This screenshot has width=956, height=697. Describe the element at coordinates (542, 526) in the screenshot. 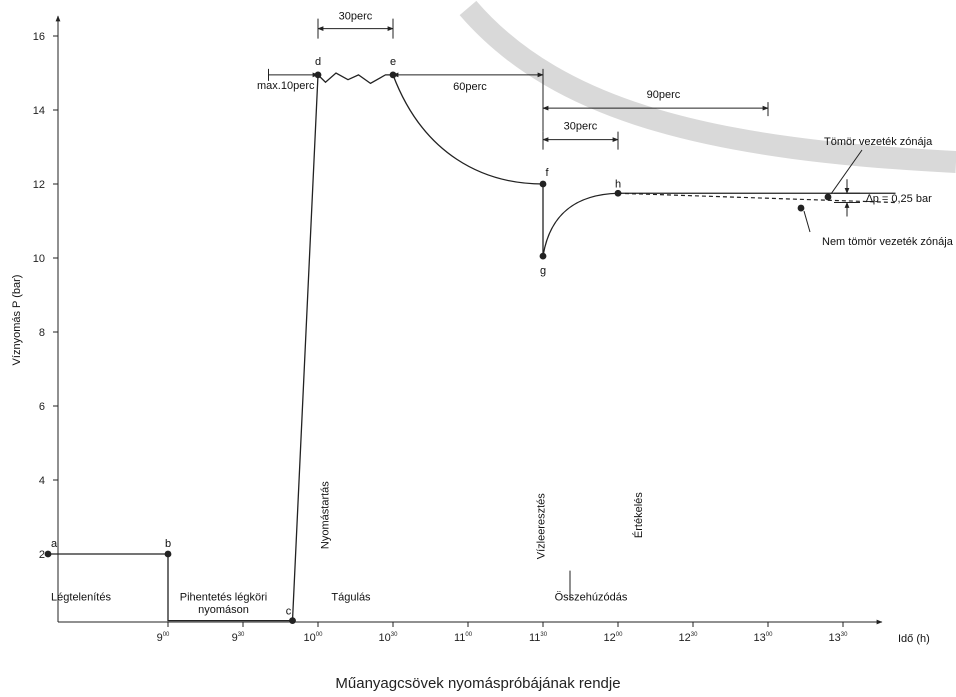

I see `vertical-label: Vízleeresztés` at that location.